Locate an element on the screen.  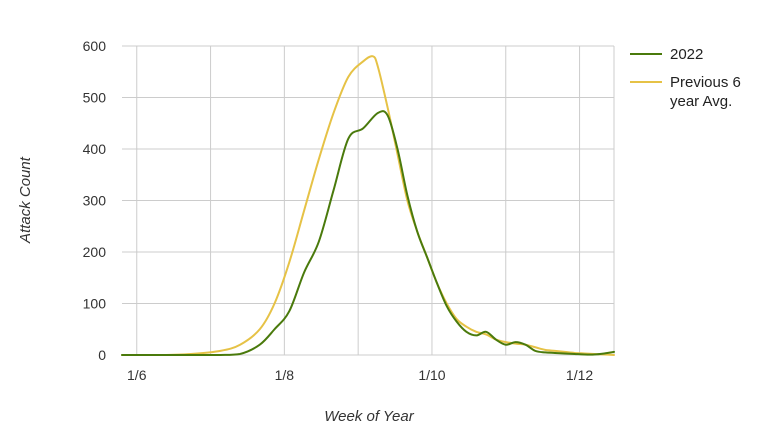
legend-label: 2022 is located at coordinates (686, 54).